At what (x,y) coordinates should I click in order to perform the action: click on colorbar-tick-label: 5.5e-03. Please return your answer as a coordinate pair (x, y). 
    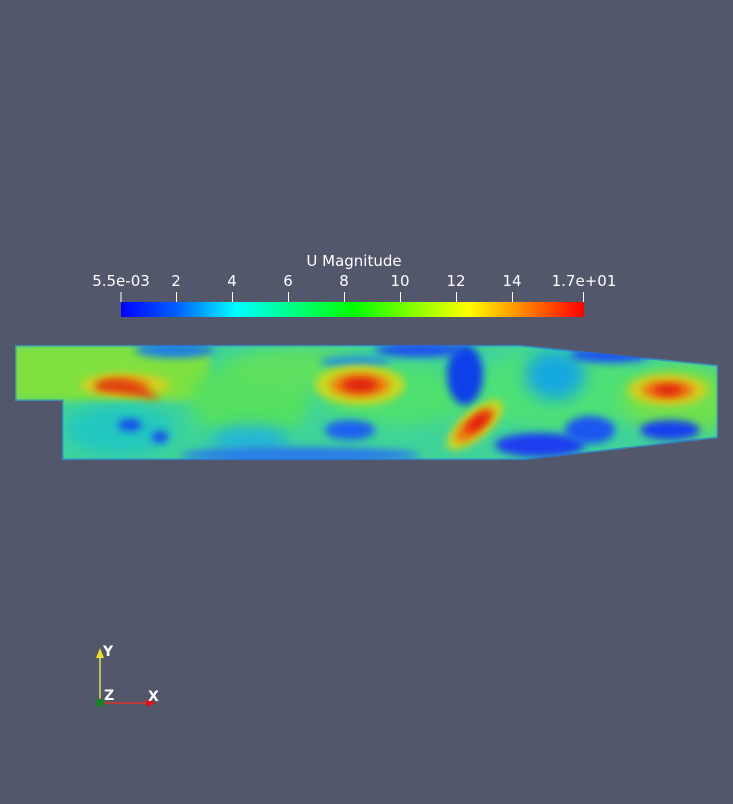
    Looking at the image, I should click on (121, 281).